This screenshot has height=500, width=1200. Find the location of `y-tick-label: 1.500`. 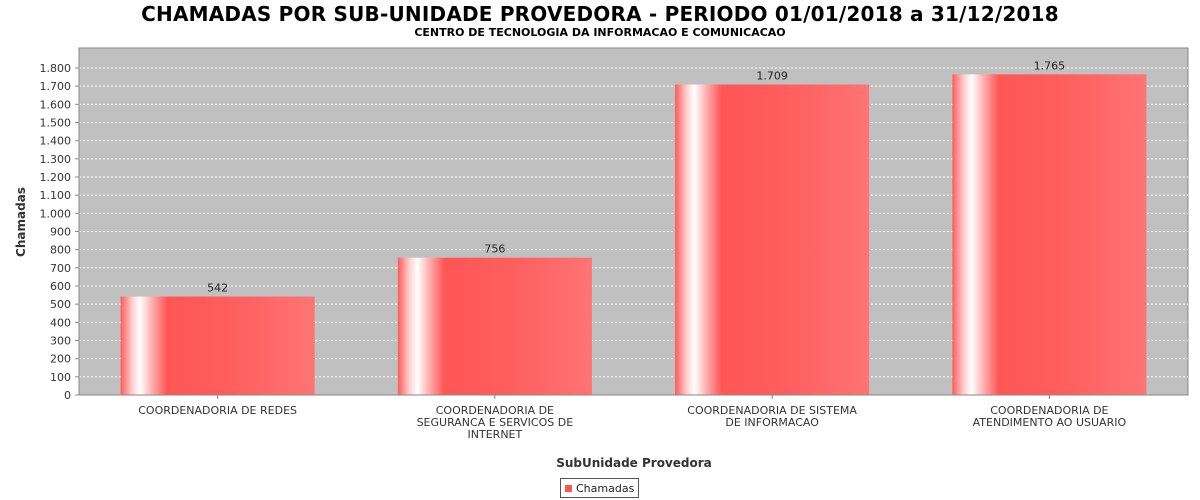

y-tick-label: 1.500 is located at coordinates (56, 122).